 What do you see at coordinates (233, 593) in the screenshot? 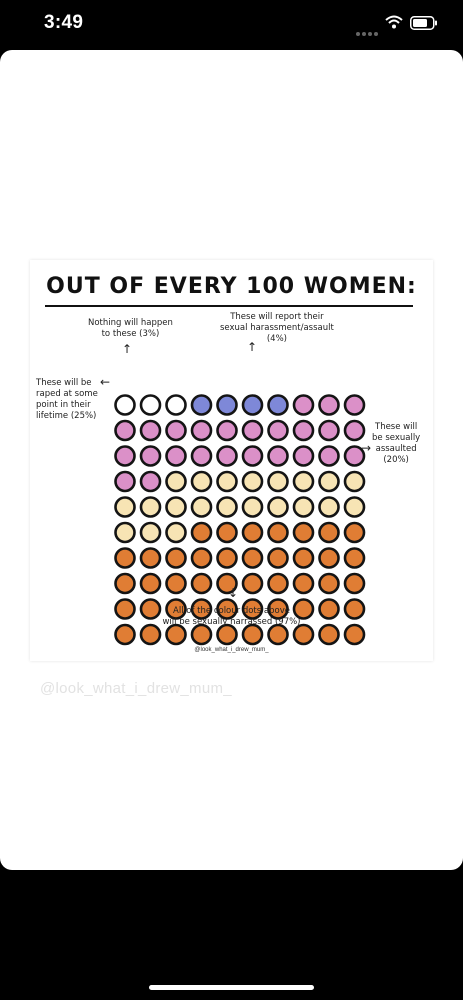
I see `arrow-down-icon: ↓` at bounding box center [233, 593].